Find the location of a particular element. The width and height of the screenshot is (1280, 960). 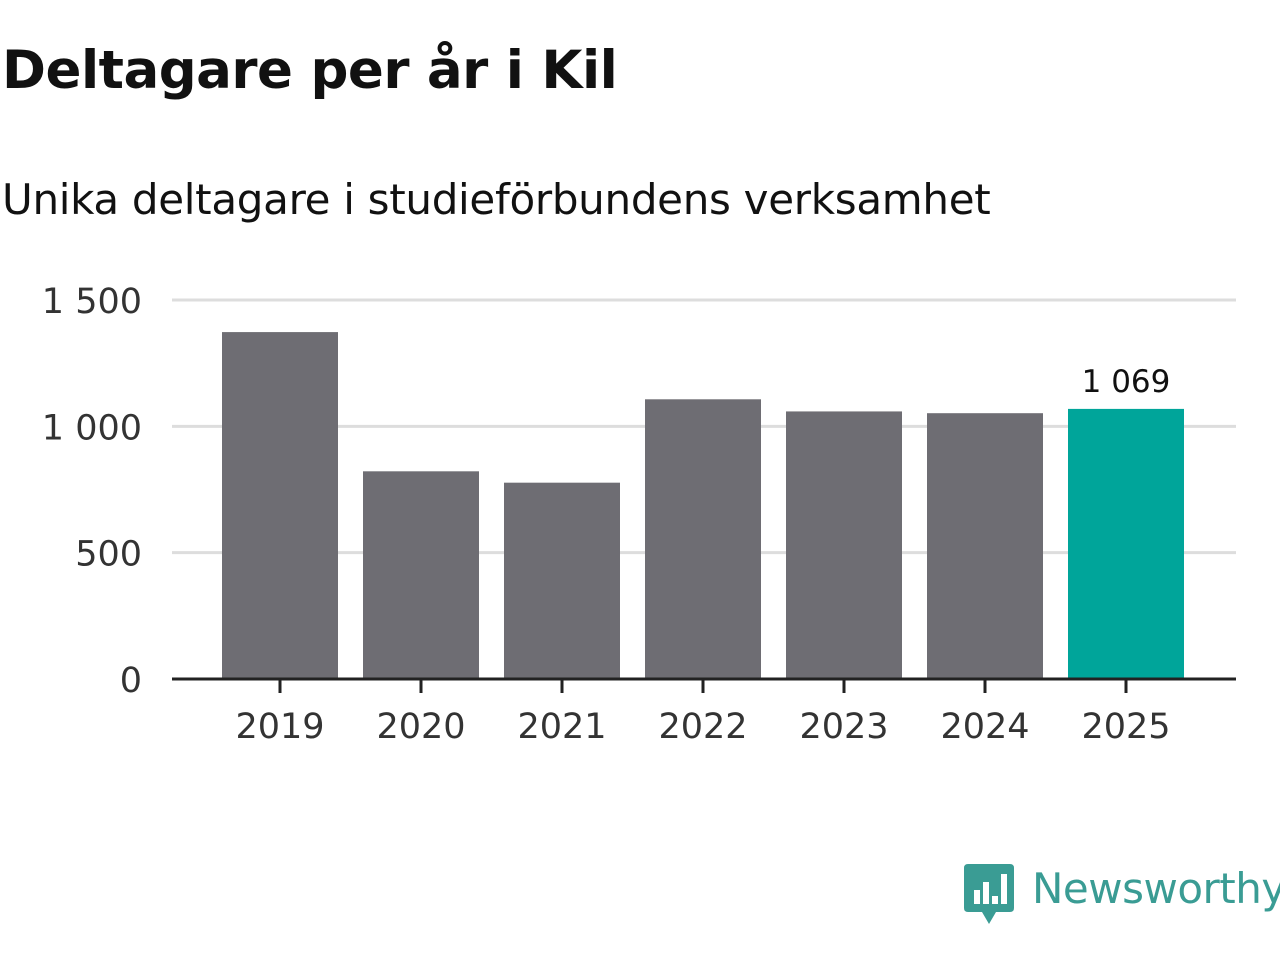

x-tick-label: 2019 is located at coordinates (279, 727).